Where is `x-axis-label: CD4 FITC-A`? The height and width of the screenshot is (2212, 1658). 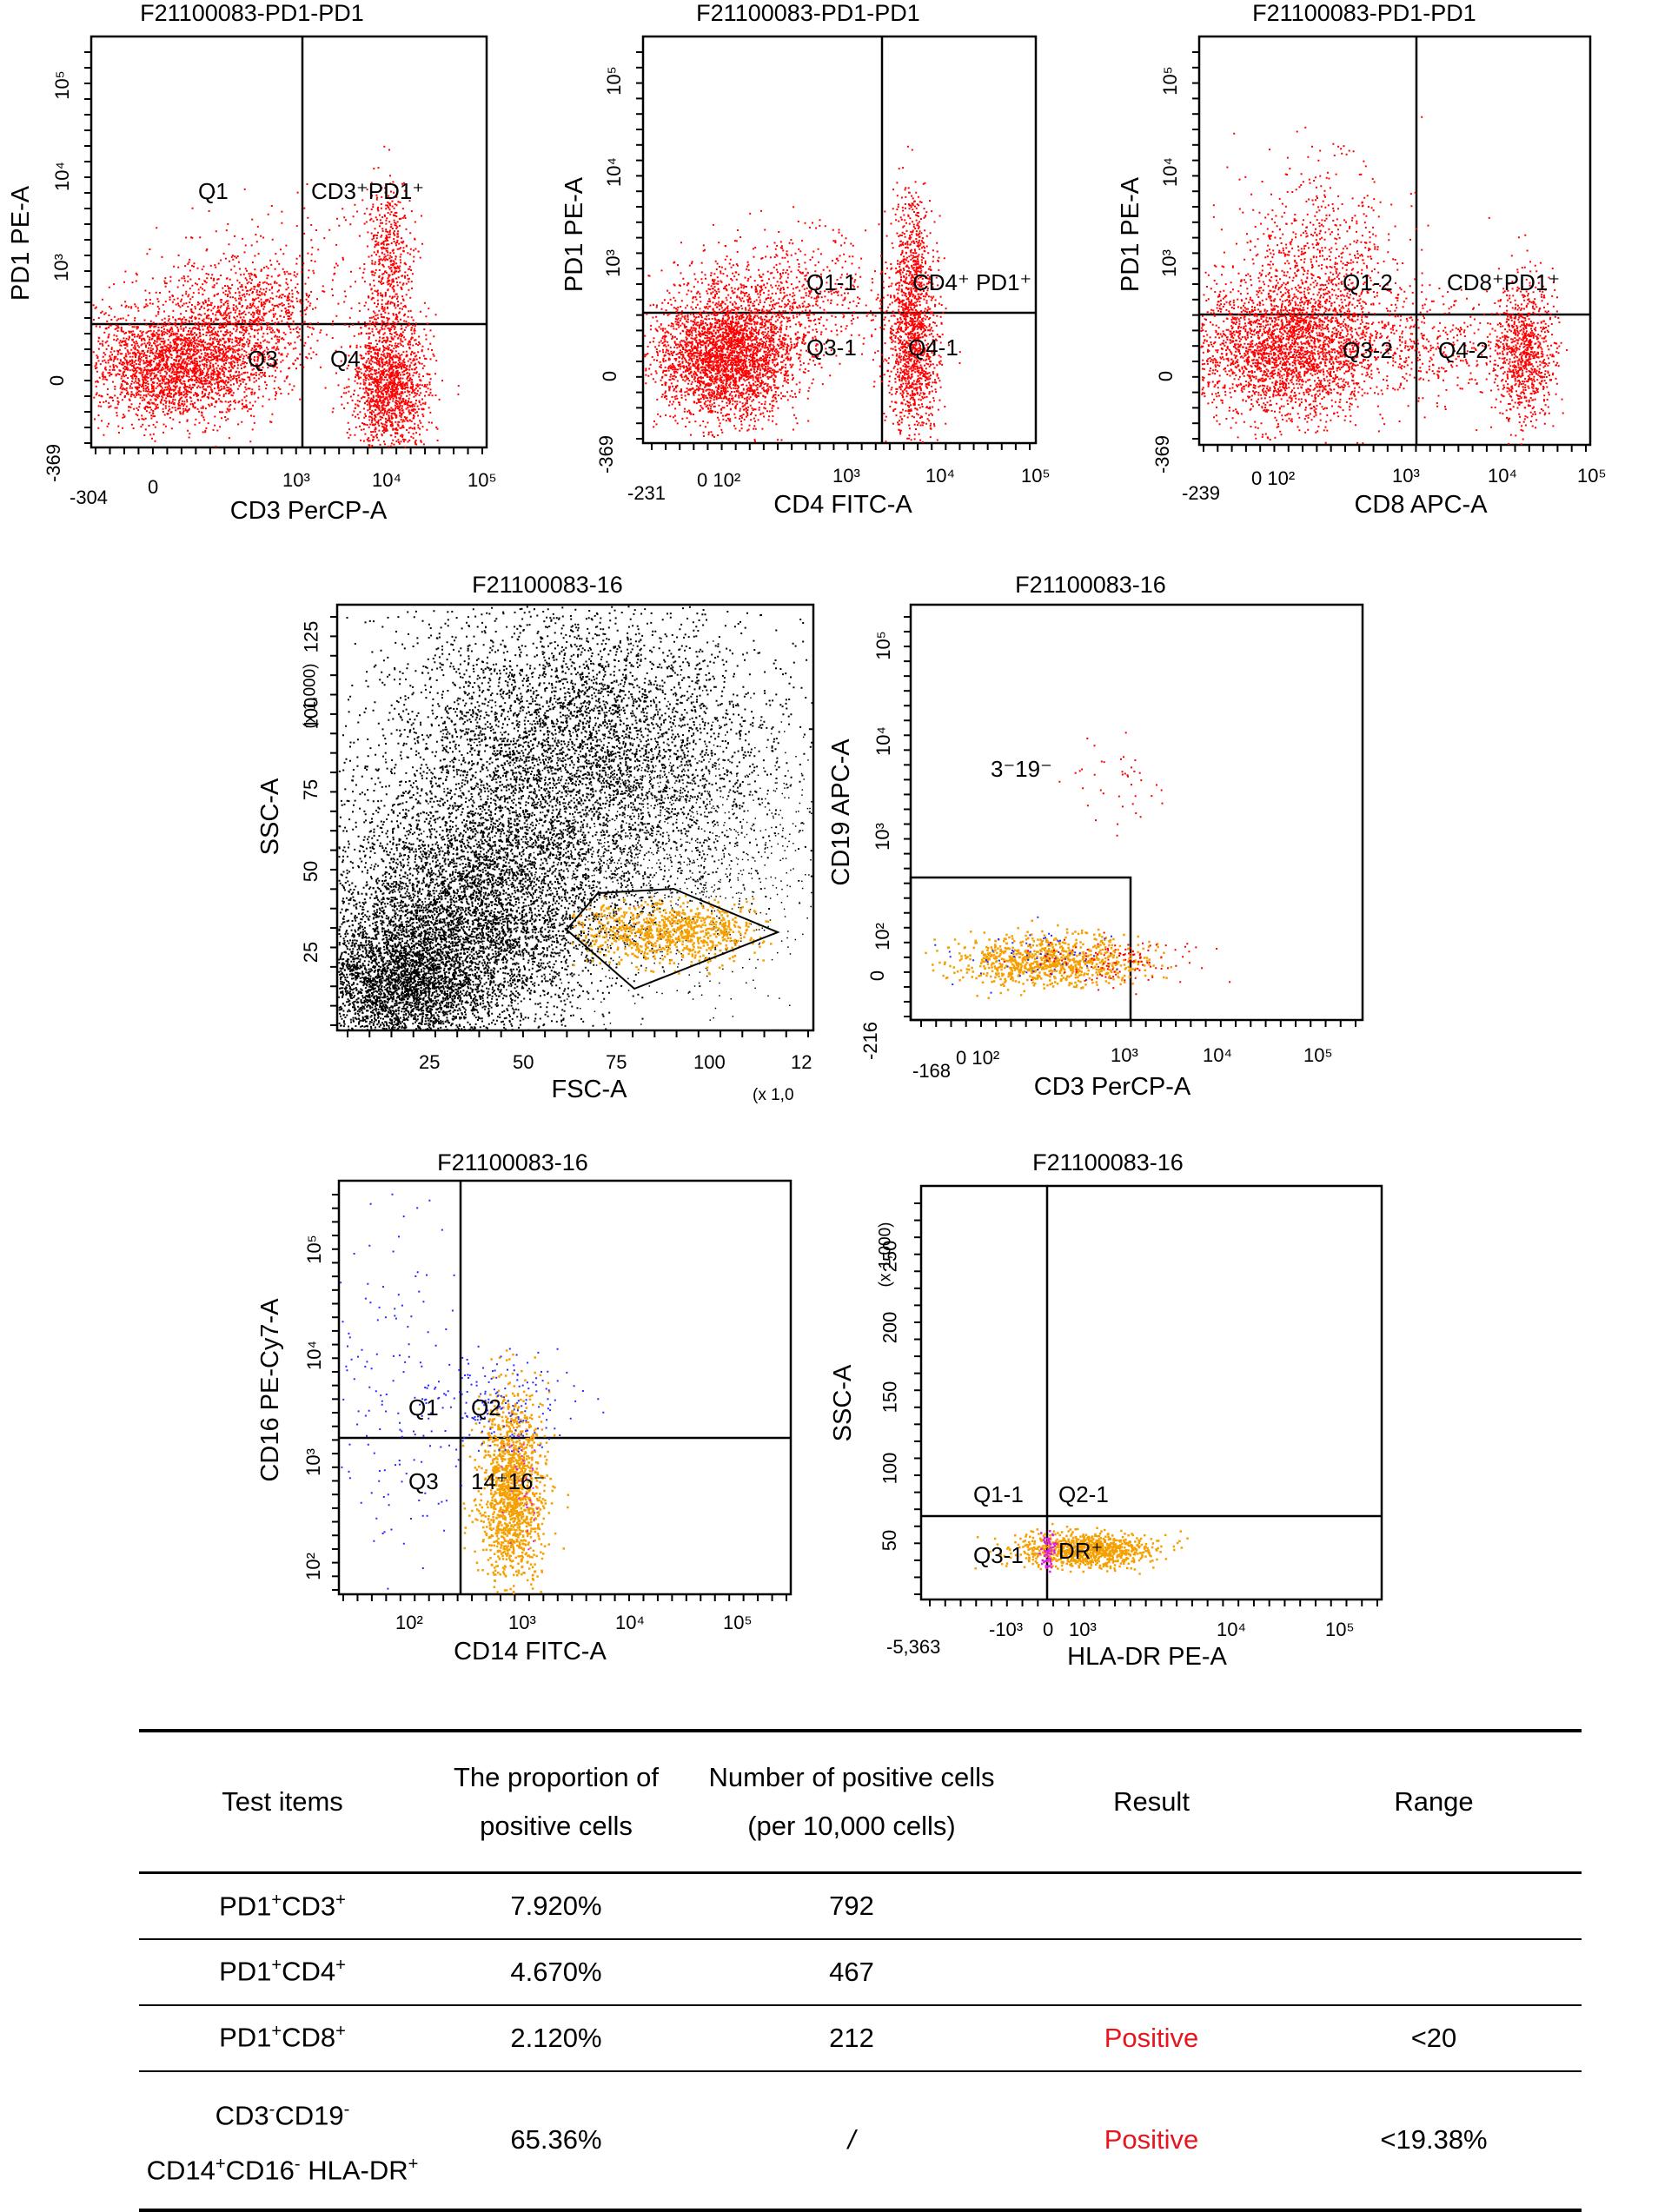
x-axis-label: CD4 FITC-A is located at coordinates (842, 505).